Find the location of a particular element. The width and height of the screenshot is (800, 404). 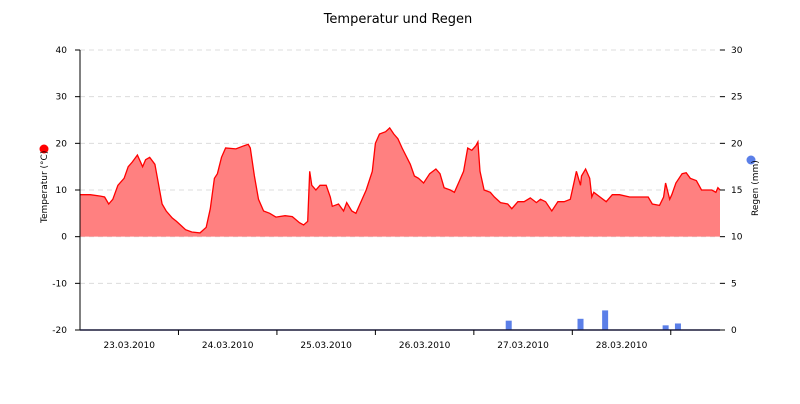

rain-bars is located at coordinates (593, 320).